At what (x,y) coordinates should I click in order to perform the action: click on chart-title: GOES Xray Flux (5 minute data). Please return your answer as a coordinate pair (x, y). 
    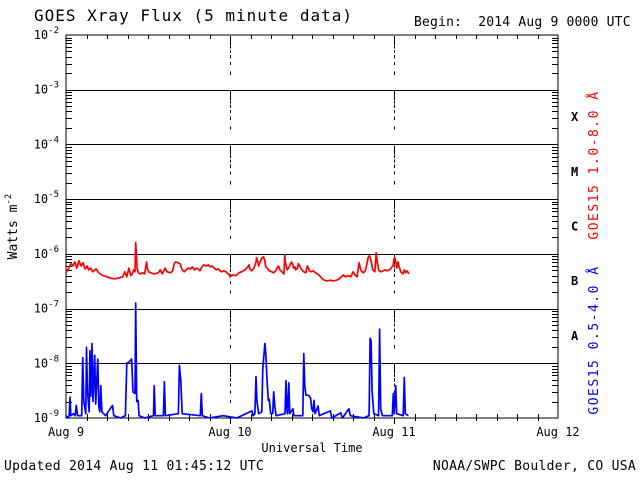
    Looking at the image, I should click on (193, 15).